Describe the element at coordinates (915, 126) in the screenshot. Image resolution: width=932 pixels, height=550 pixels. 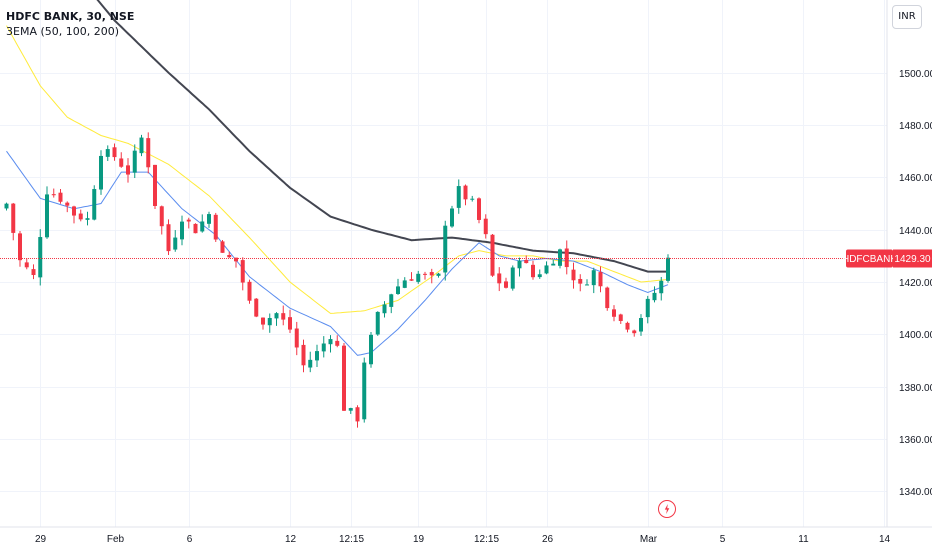
I see `price-tick-label: 1480.00` at that location.